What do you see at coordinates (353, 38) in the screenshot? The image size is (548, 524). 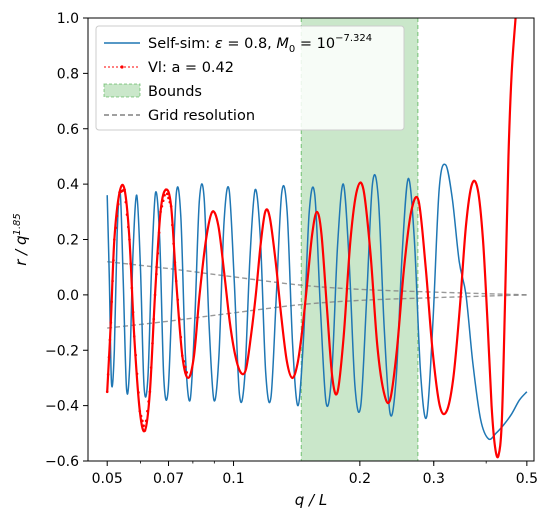 I see `legend-self-sim-m-exponent: −7.324` at bounding box center [353, 38].